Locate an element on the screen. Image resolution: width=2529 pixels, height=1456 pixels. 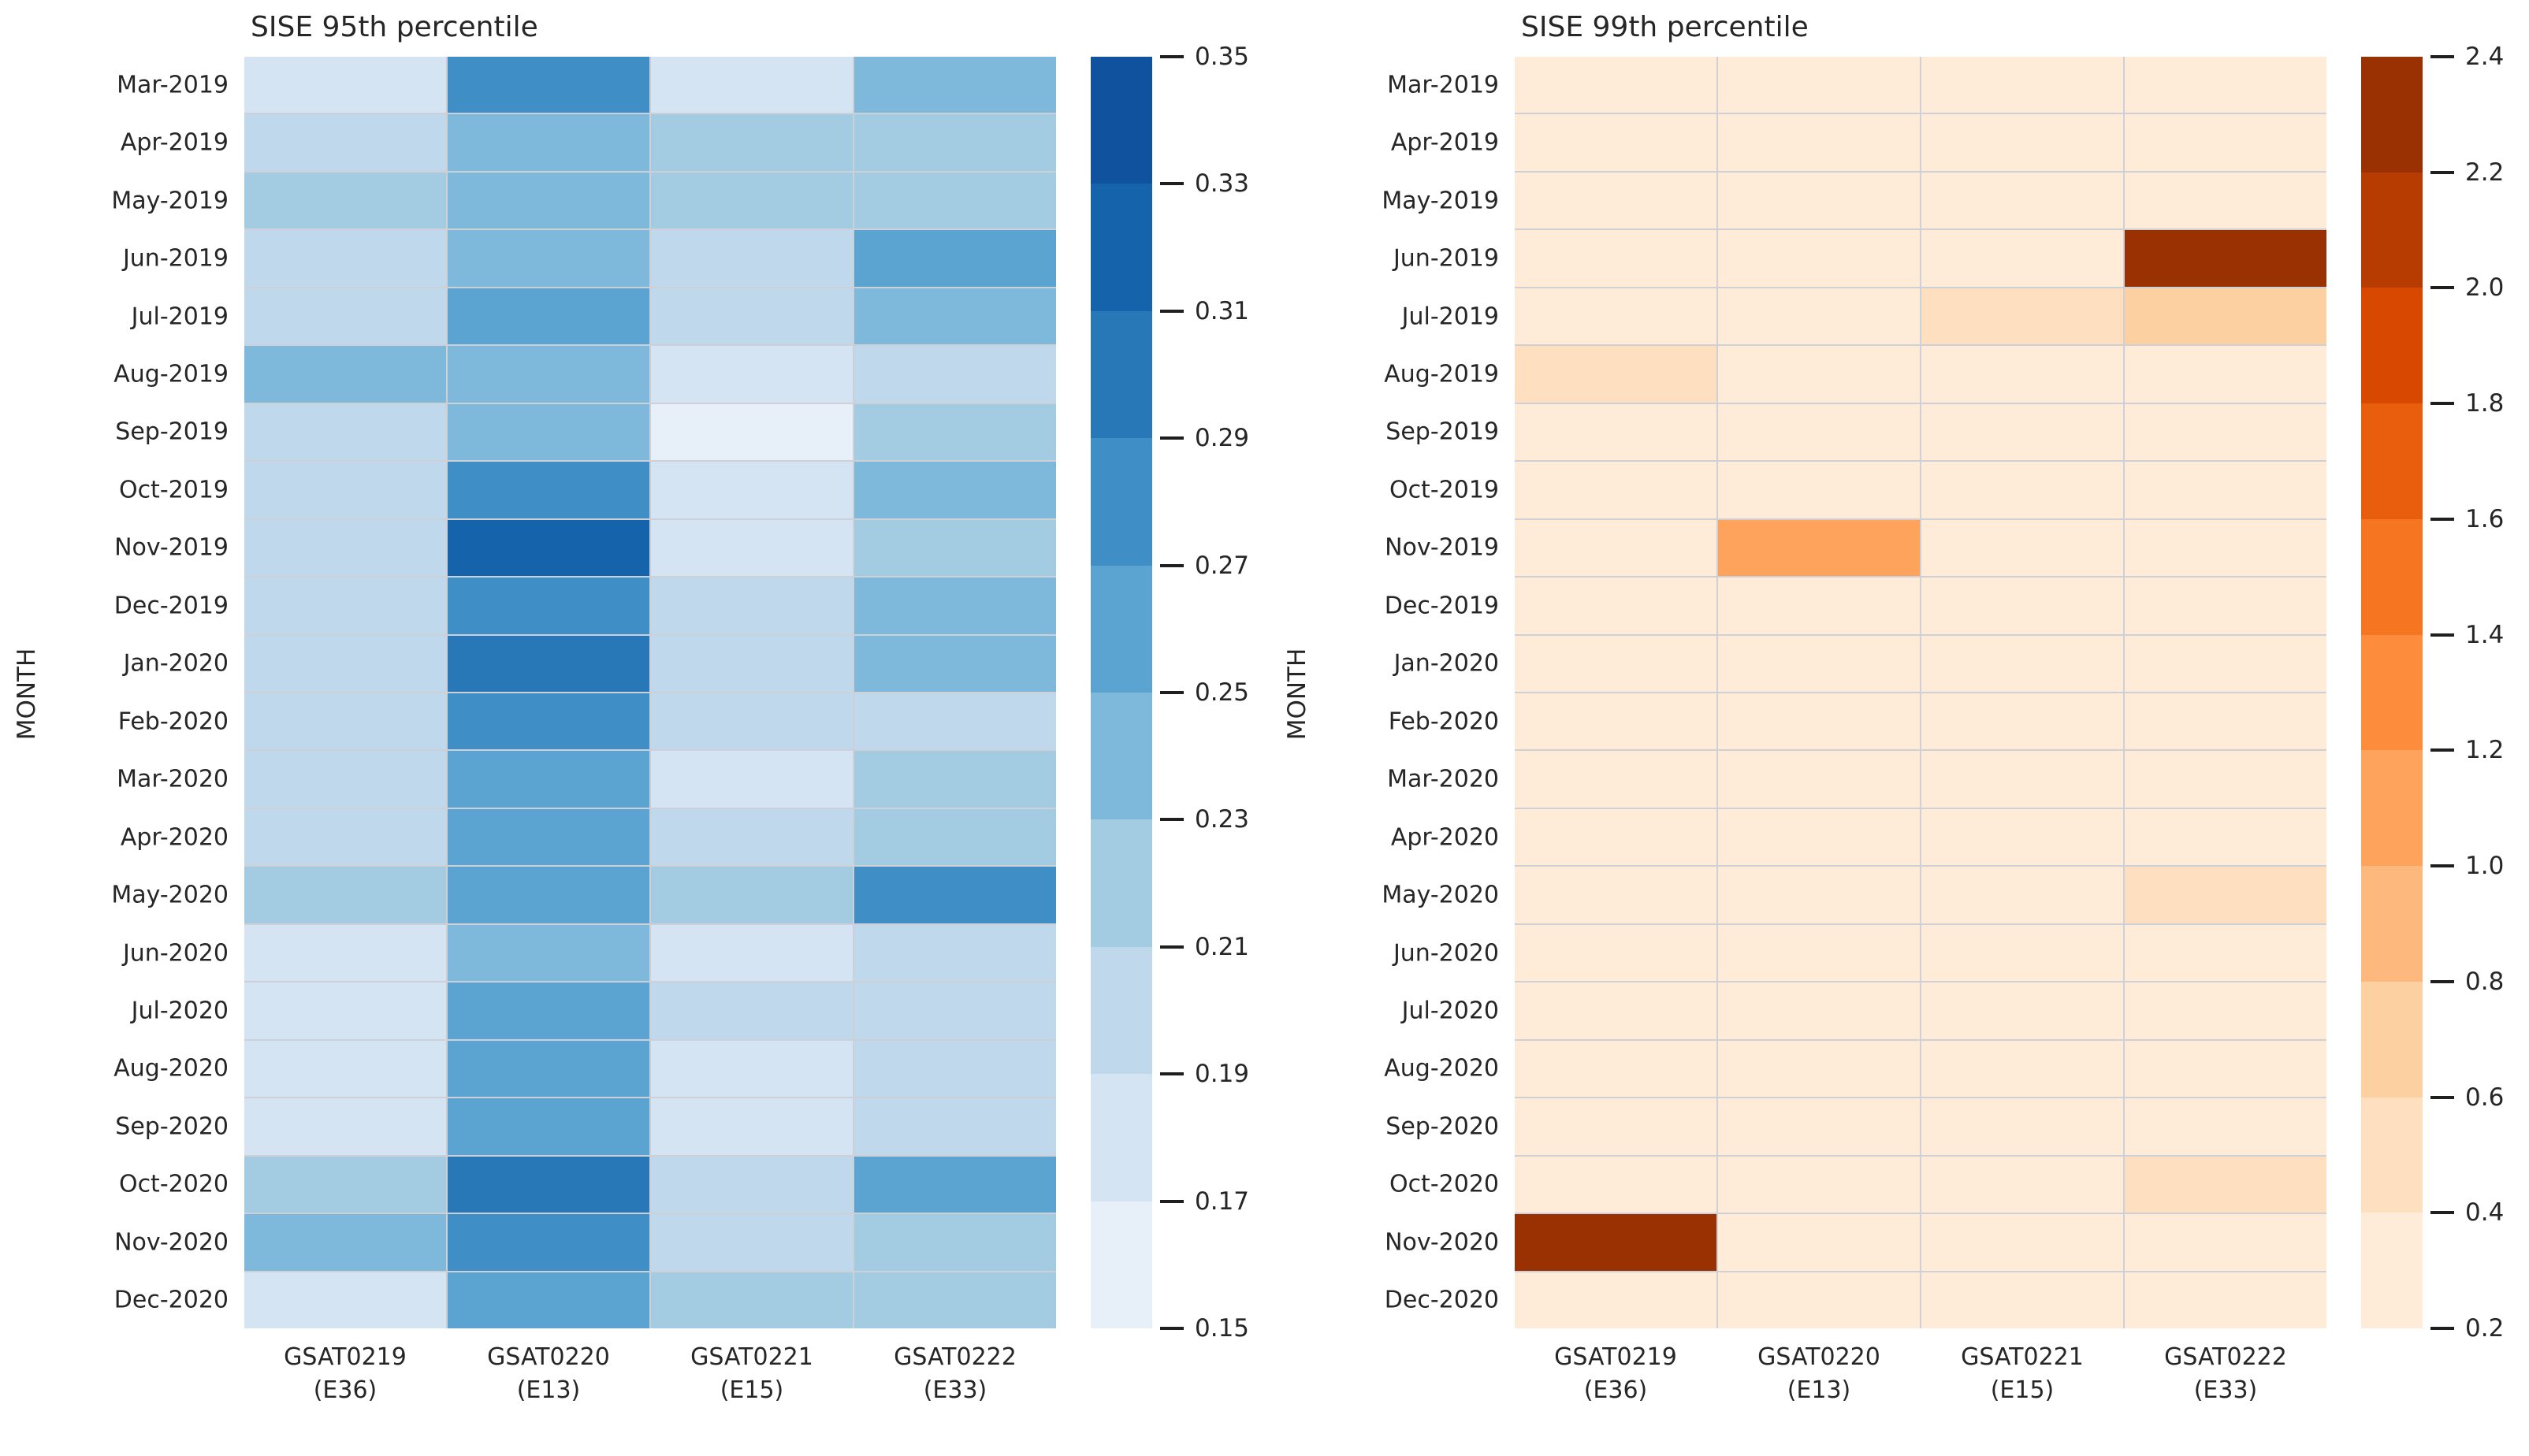
y-tick-label: Apr-2019 is located at coordinates (175, 142).